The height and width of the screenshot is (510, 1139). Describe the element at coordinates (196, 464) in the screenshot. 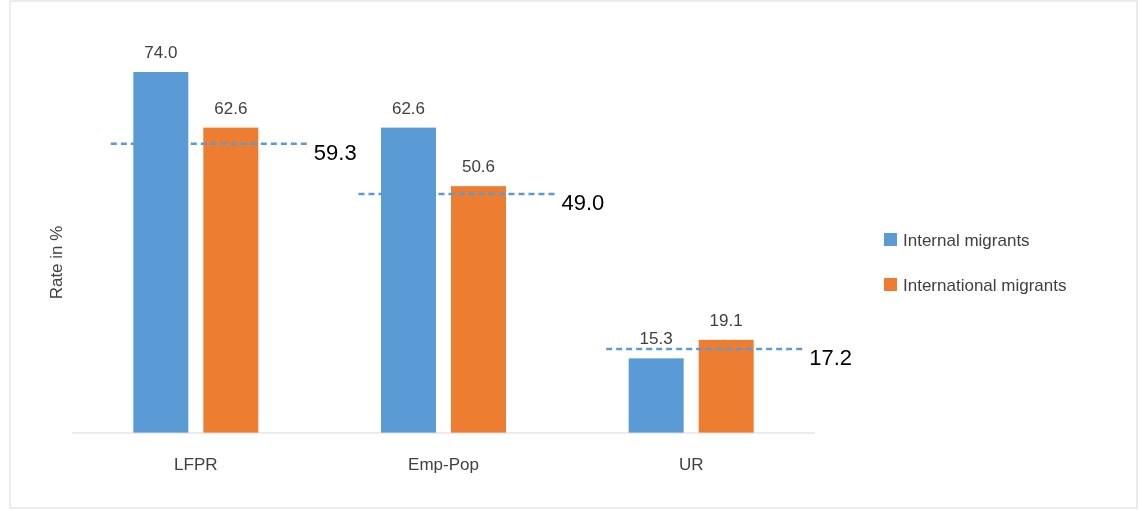

I see `x-tick-label: LFPR` at that location.